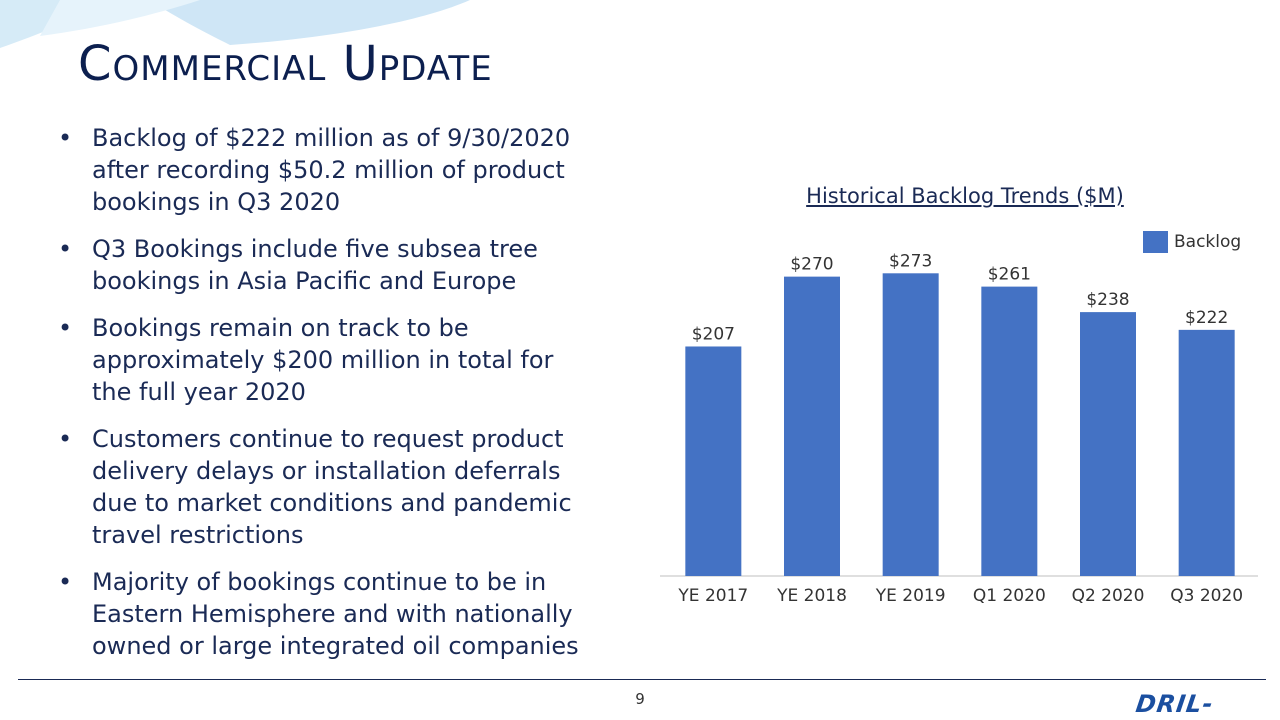  I want to click on bar-ye-2018, so click(812, 426).